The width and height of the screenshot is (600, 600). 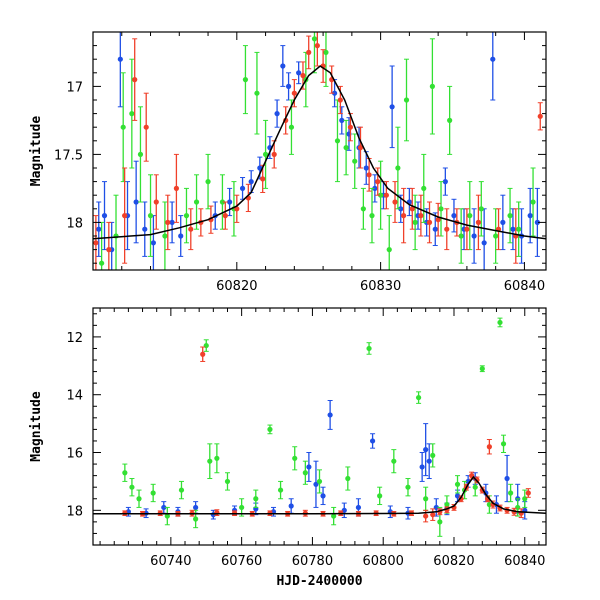 I want to click on y-tick-label: 18, so click(x=74, y=223).